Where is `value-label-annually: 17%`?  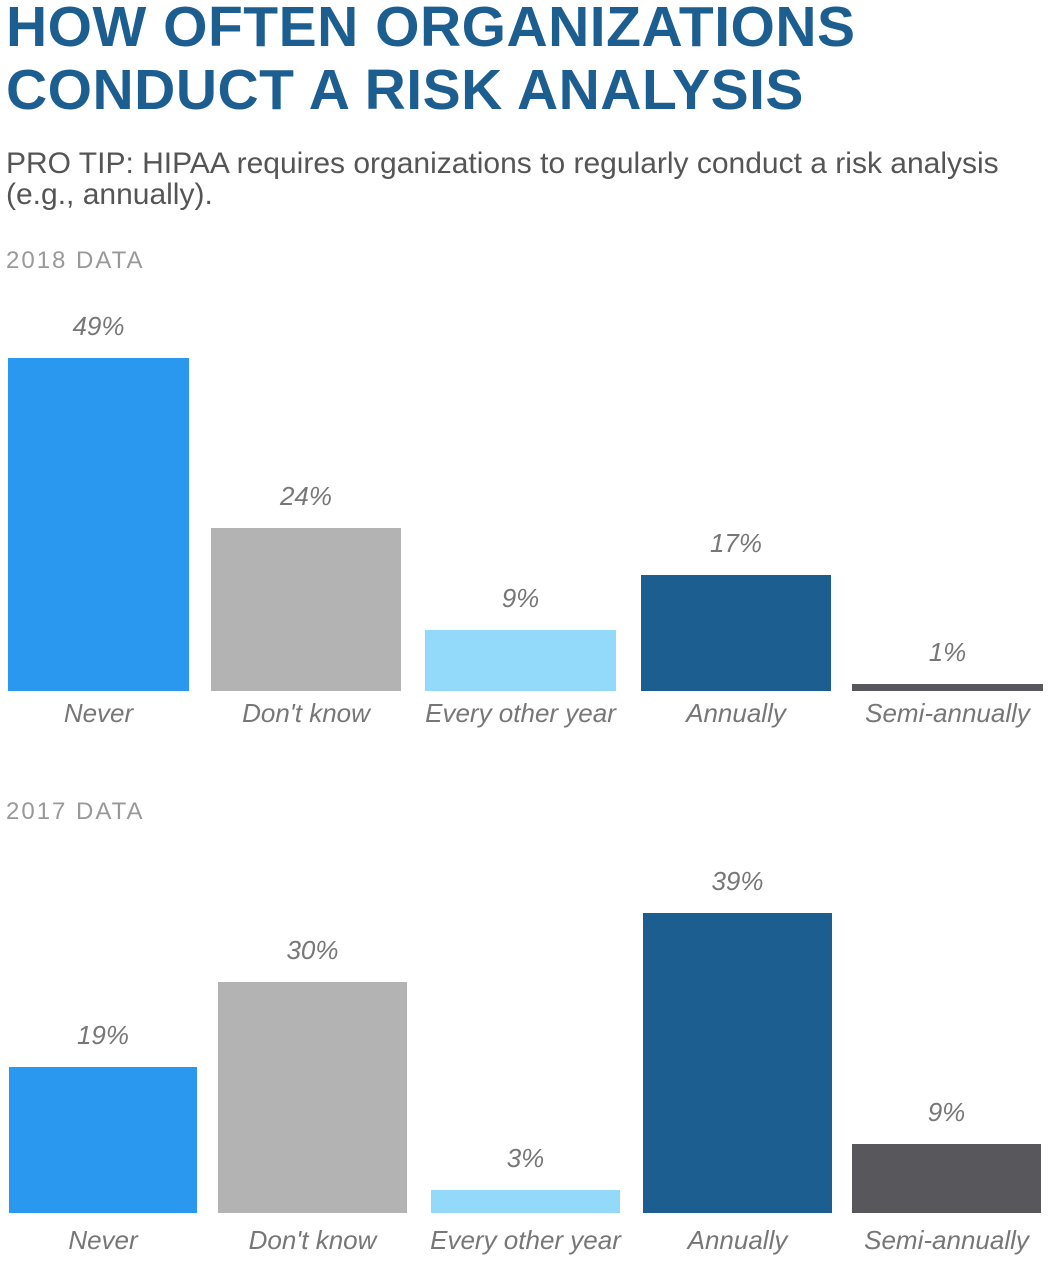
value-label-annually: 17% is located at coordinates (736, 543).